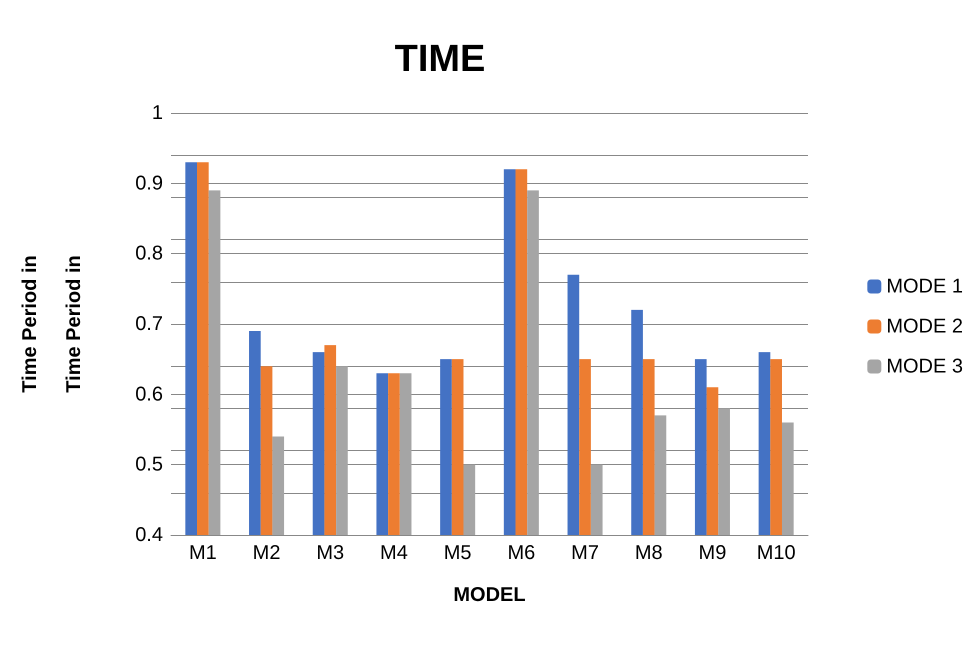 The image size is (978, 653). Describe the element at coordinates (440, 59) in the screenshot. I see `chart-title: TIME` at that location.